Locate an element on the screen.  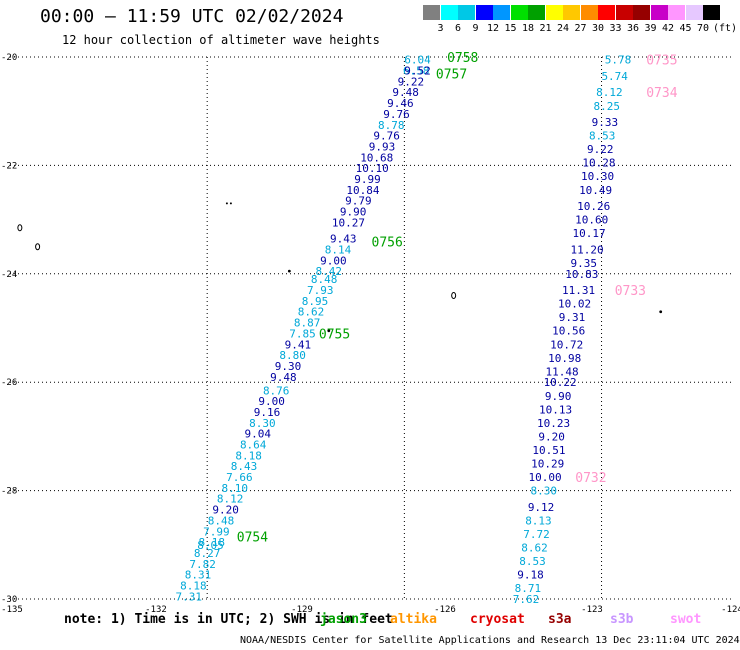
wave-height-value: 8.64 is located at coordinates (253, 445).